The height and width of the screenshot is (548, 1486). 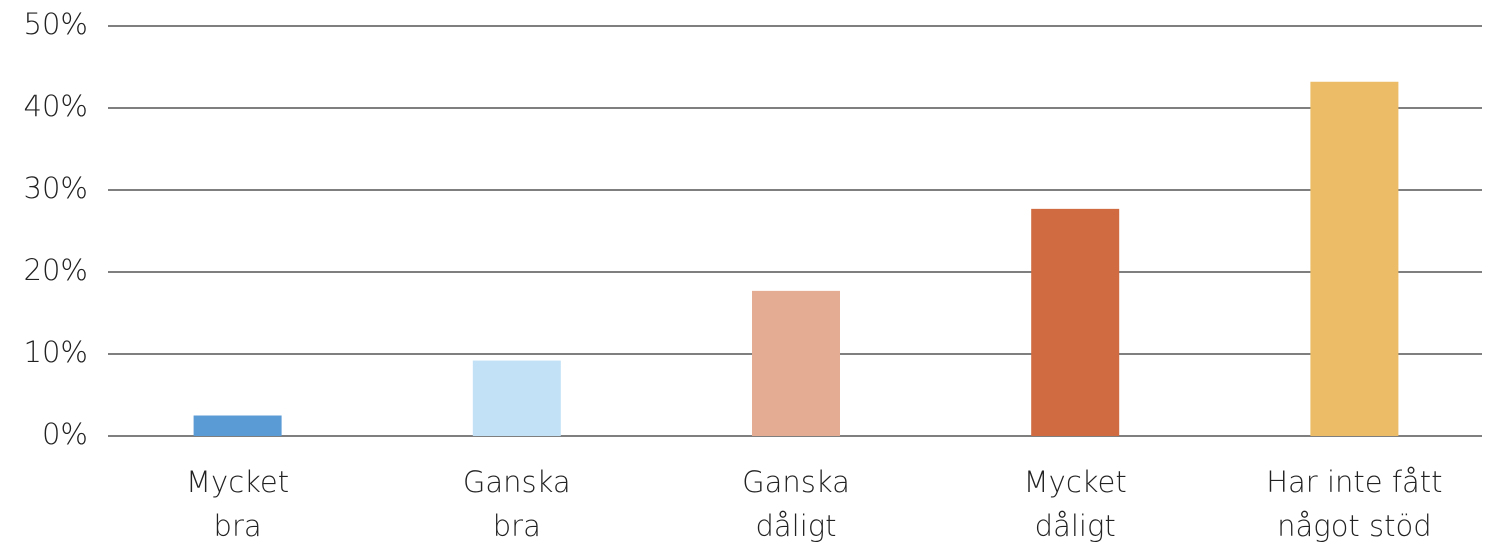 What do you see at coordinates (1354, 482) in the screenshot?
I see `x-tick-label: Har inte fått` at bounding box center [1354, 482].